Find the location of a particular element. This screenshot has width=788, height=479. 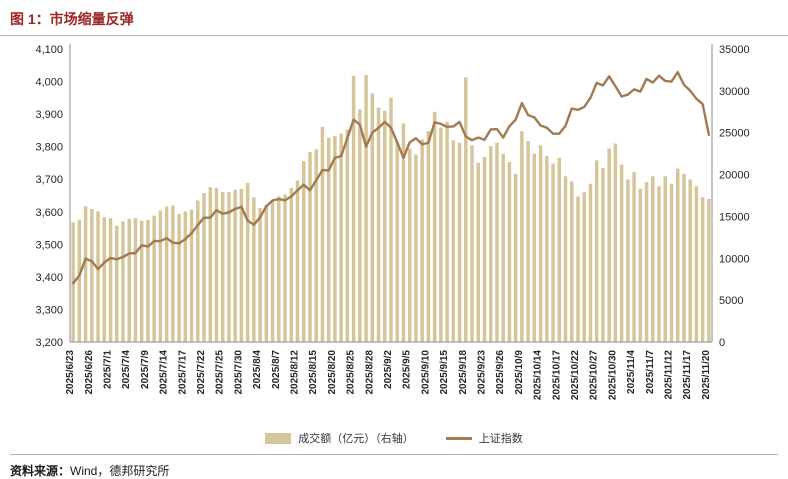

svg-text: 2025/6/23 is located at coordinates (70, 372).